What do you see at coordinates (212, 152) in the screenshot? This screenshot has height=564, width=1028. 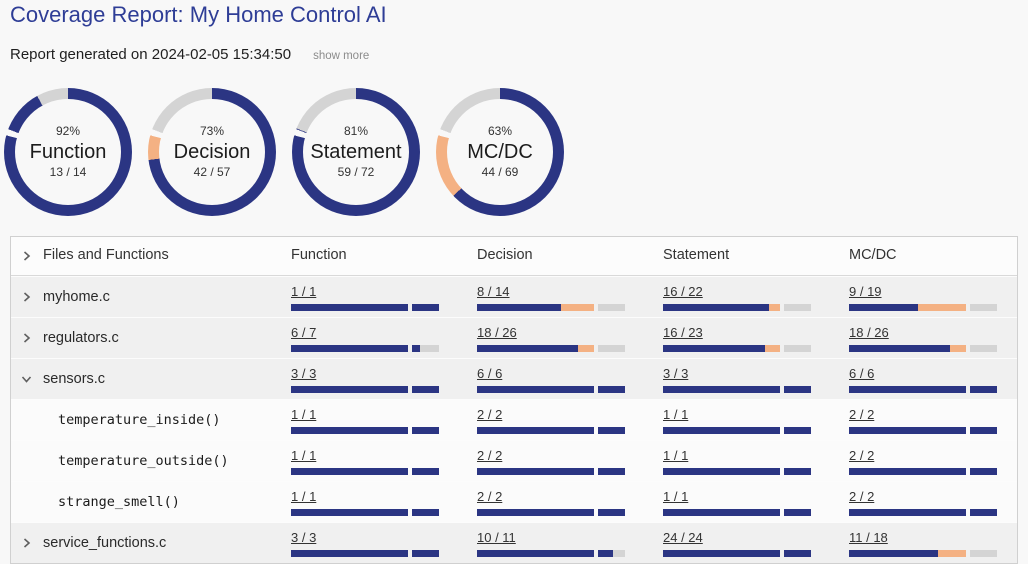 I see `donut-center: 73% Decision 42 / 57` at bounding box center [212, 152].